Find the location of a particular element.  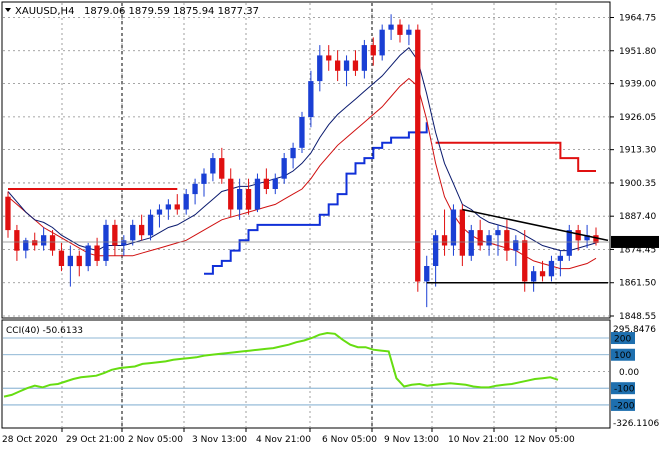

ohlc-readout: 1879.06 1879.59 1875.94 1877.37 is located at coordinates (171, 11).